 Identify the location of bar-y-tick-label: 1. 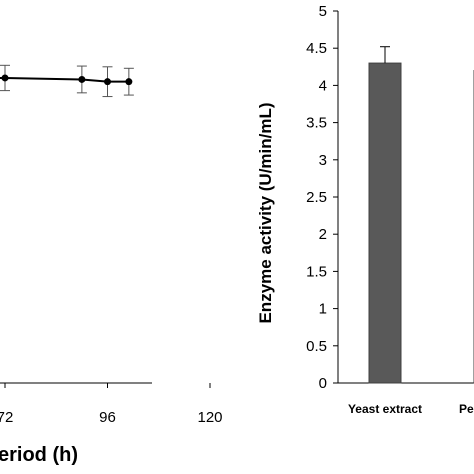
(323, 309).